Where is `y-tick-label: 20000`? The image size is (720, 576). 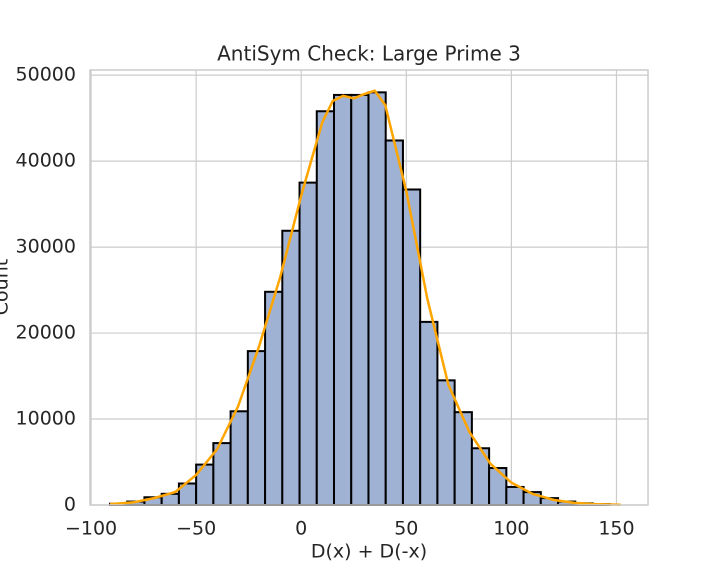
y-tick-label: 20000 is located at coordinates (46, 333).